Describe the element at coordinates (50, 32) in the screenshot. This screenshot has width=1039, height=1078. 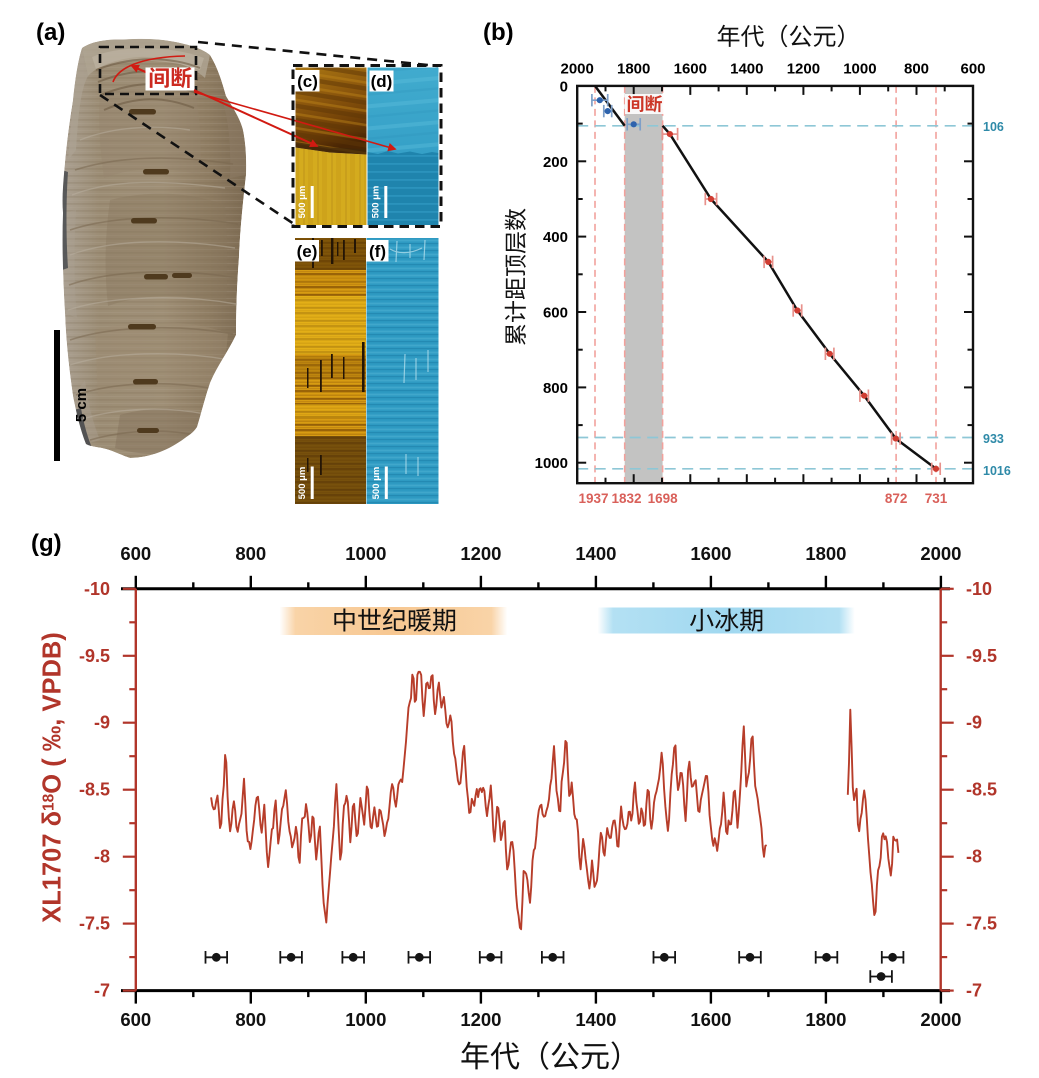
I see `svg-text: (a)` at that location.